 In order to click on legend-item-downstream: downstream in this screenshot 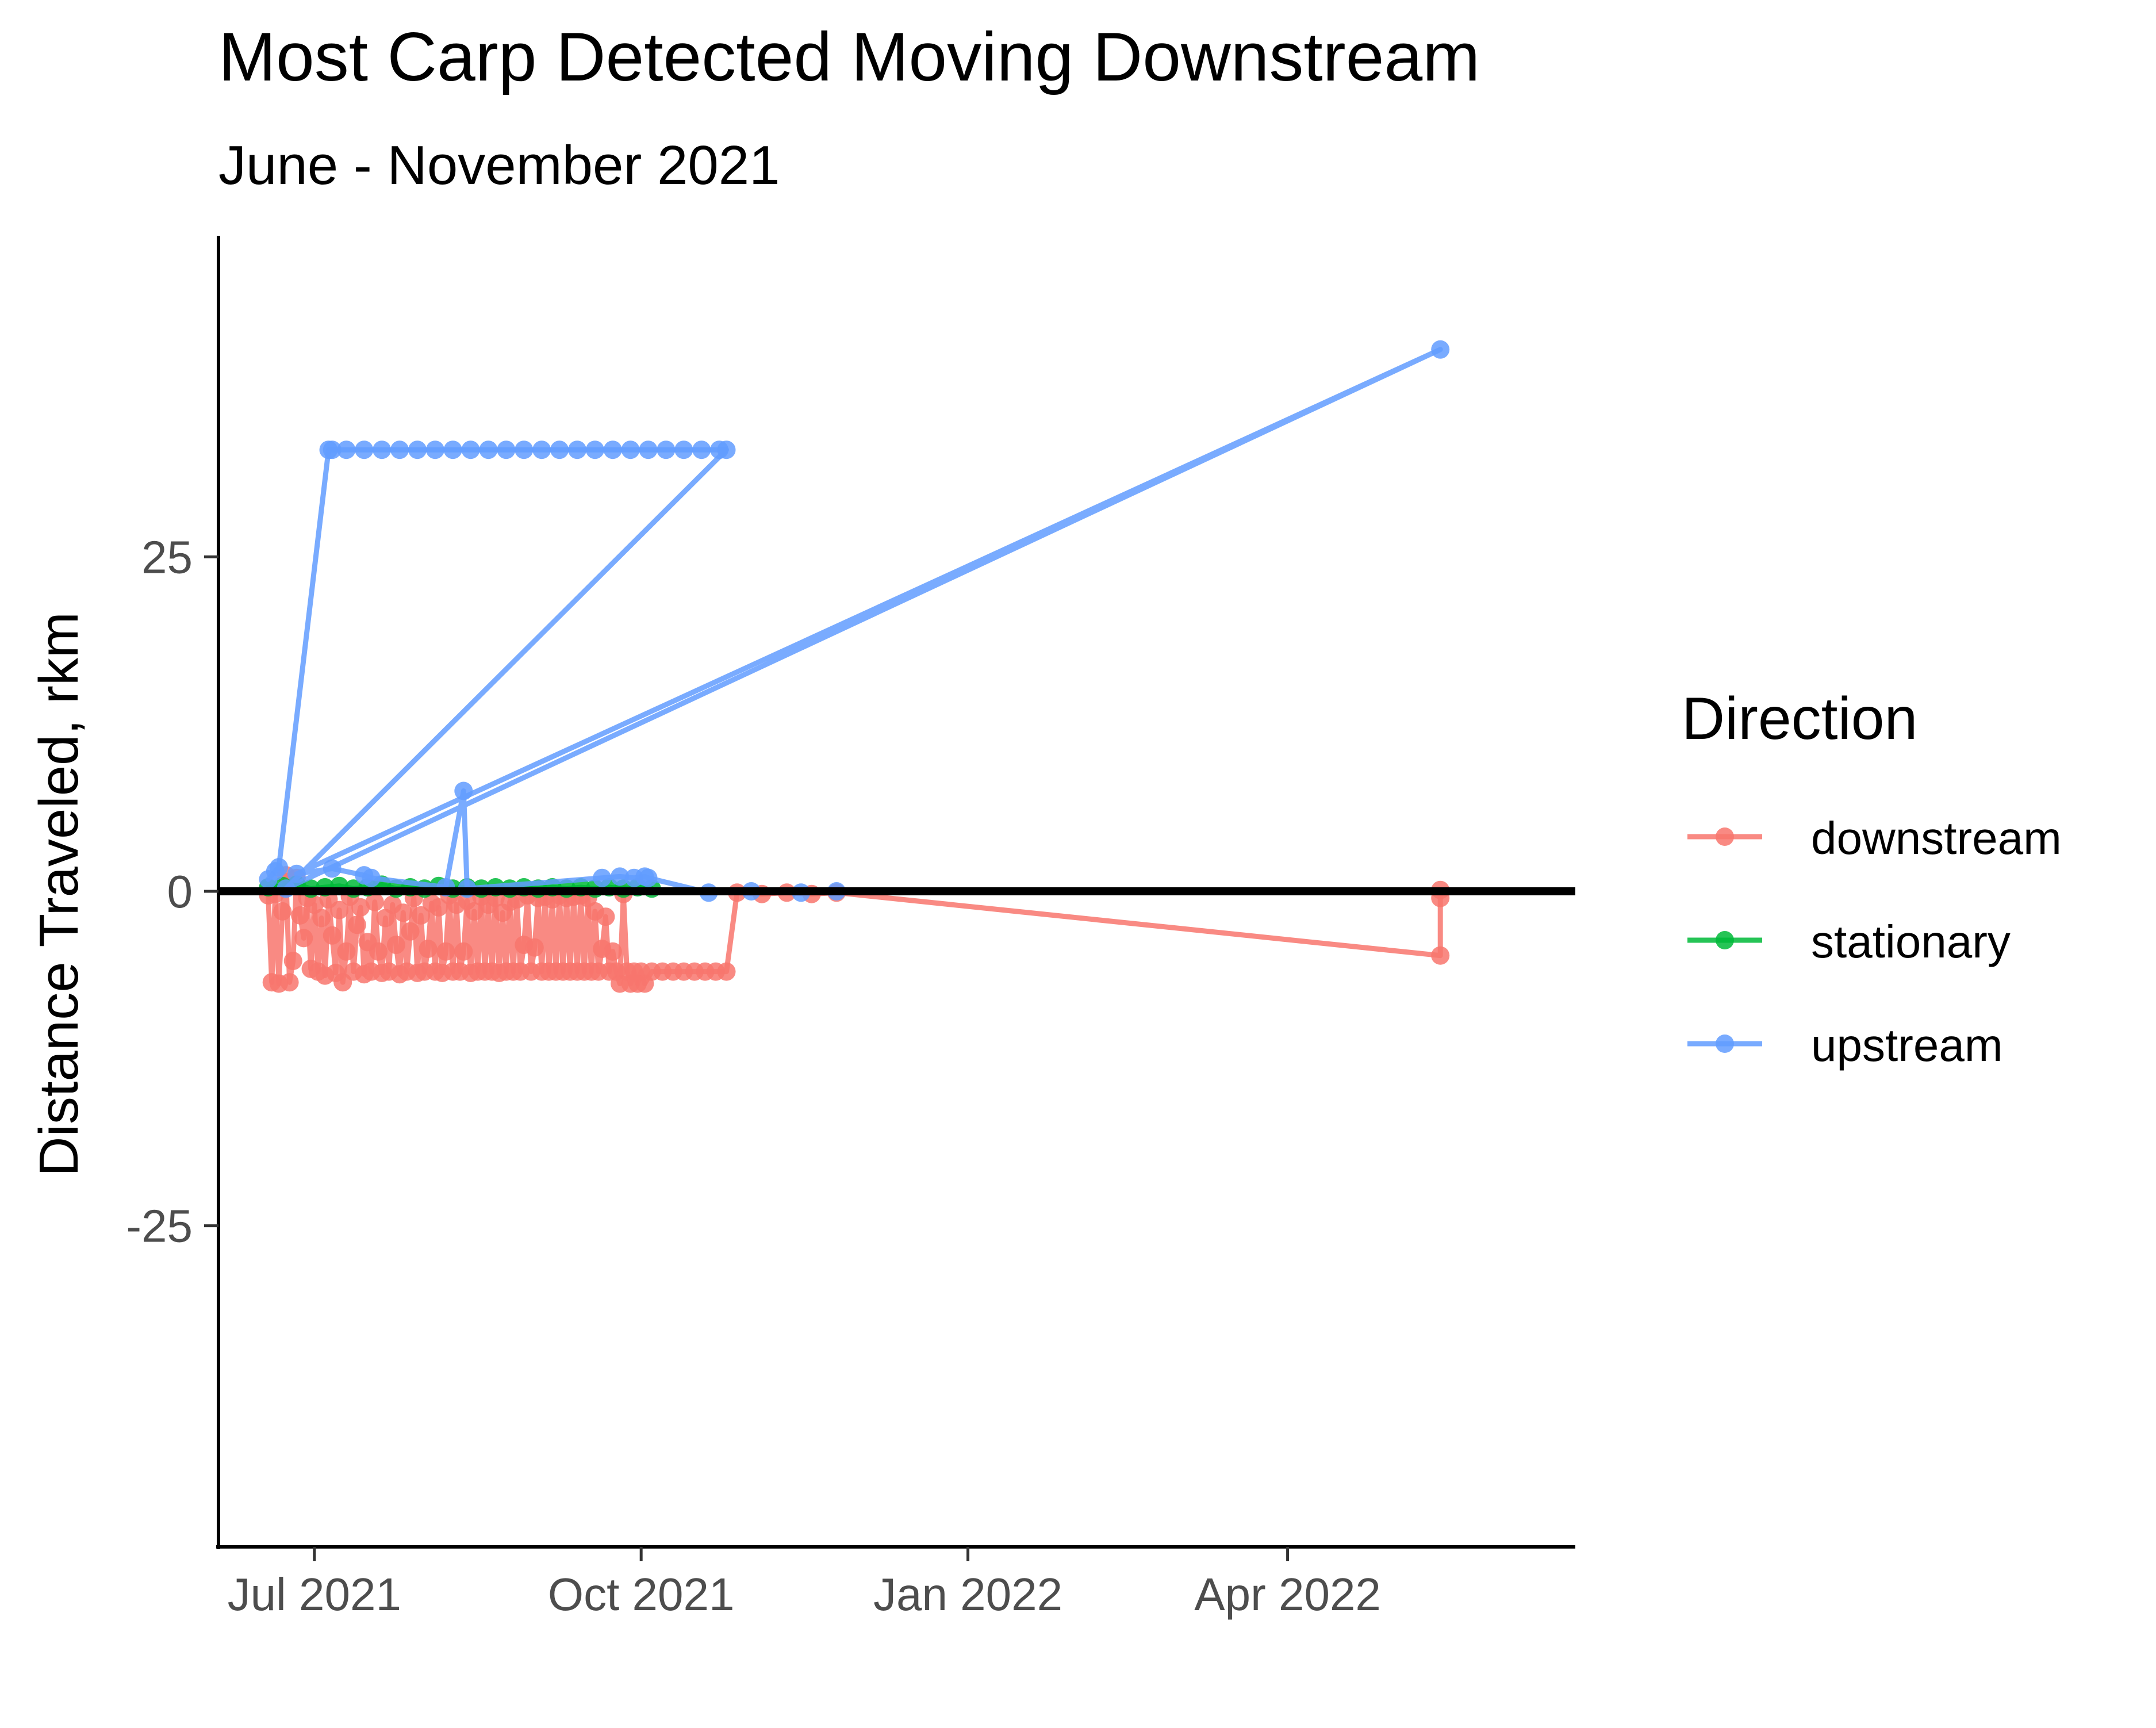, I will do `click(1874, 838)`.